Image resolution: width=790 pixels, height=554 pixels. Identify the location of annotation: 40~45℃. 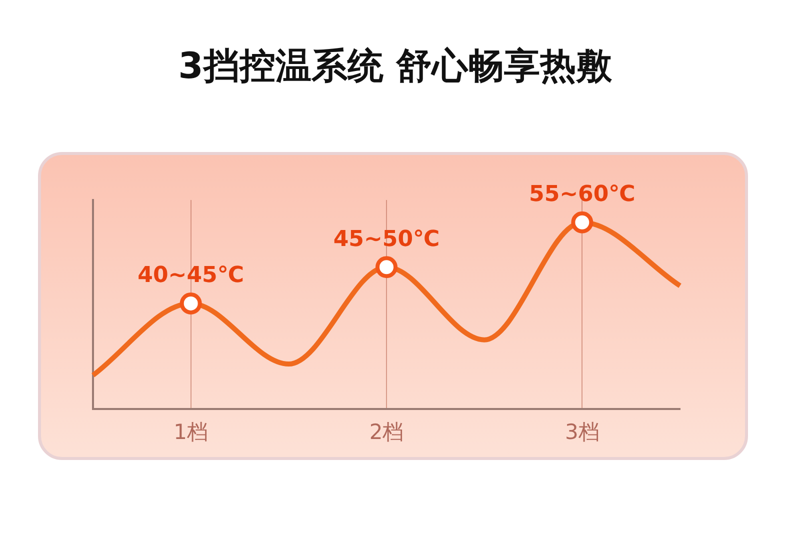
(191, 275).